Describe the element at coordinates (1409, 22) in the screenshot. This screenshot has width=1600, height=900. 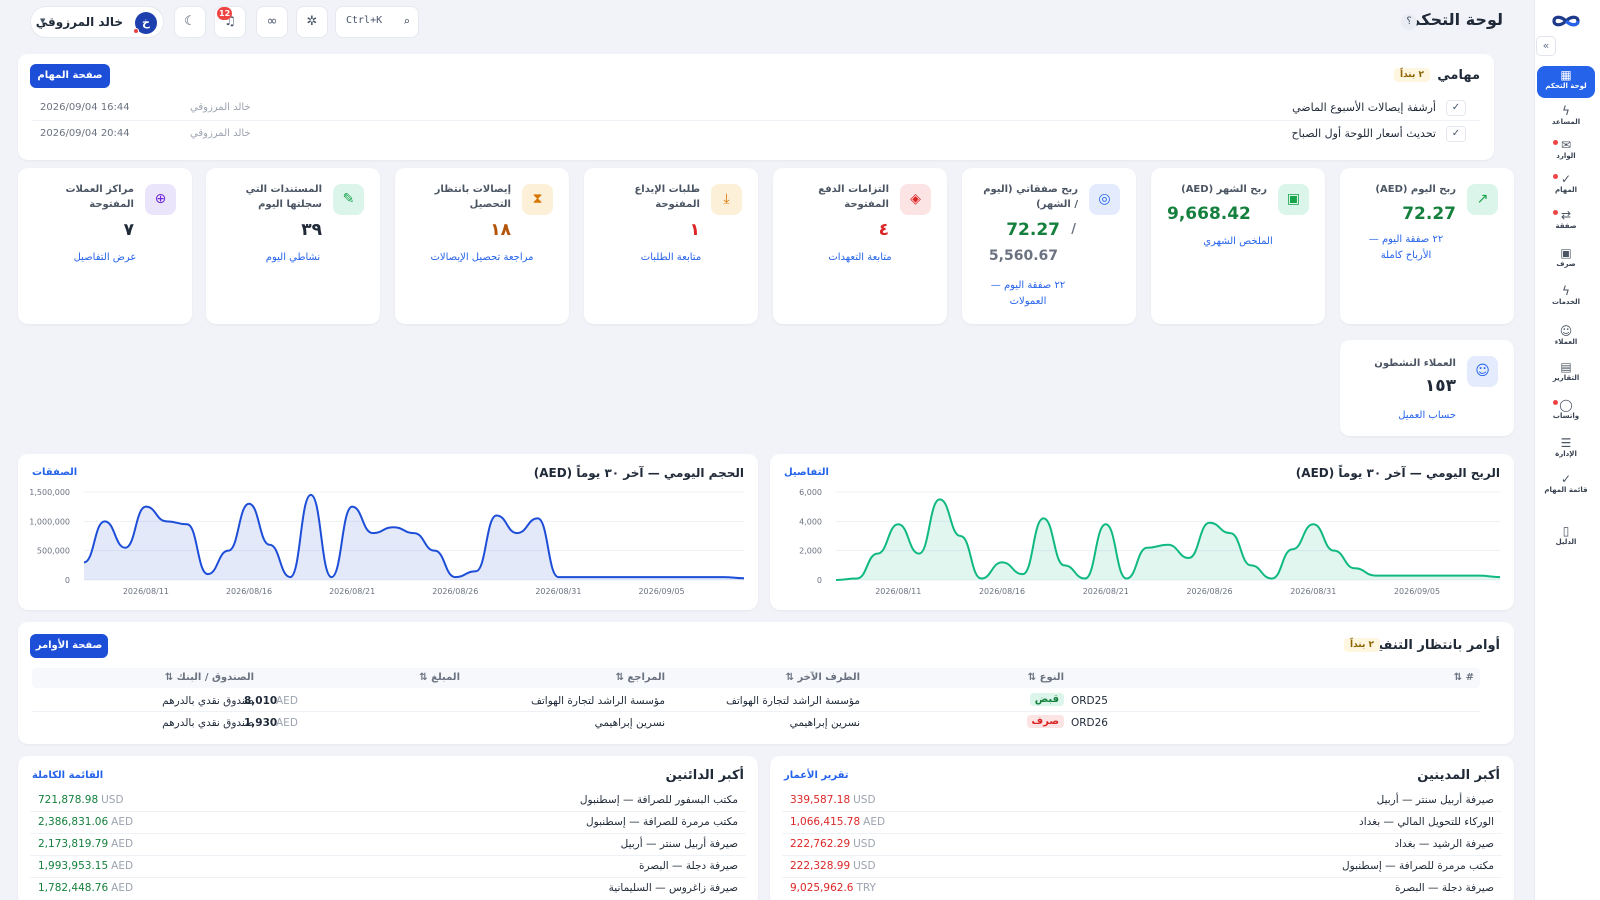
I see `help-icon: ؟` at that location.